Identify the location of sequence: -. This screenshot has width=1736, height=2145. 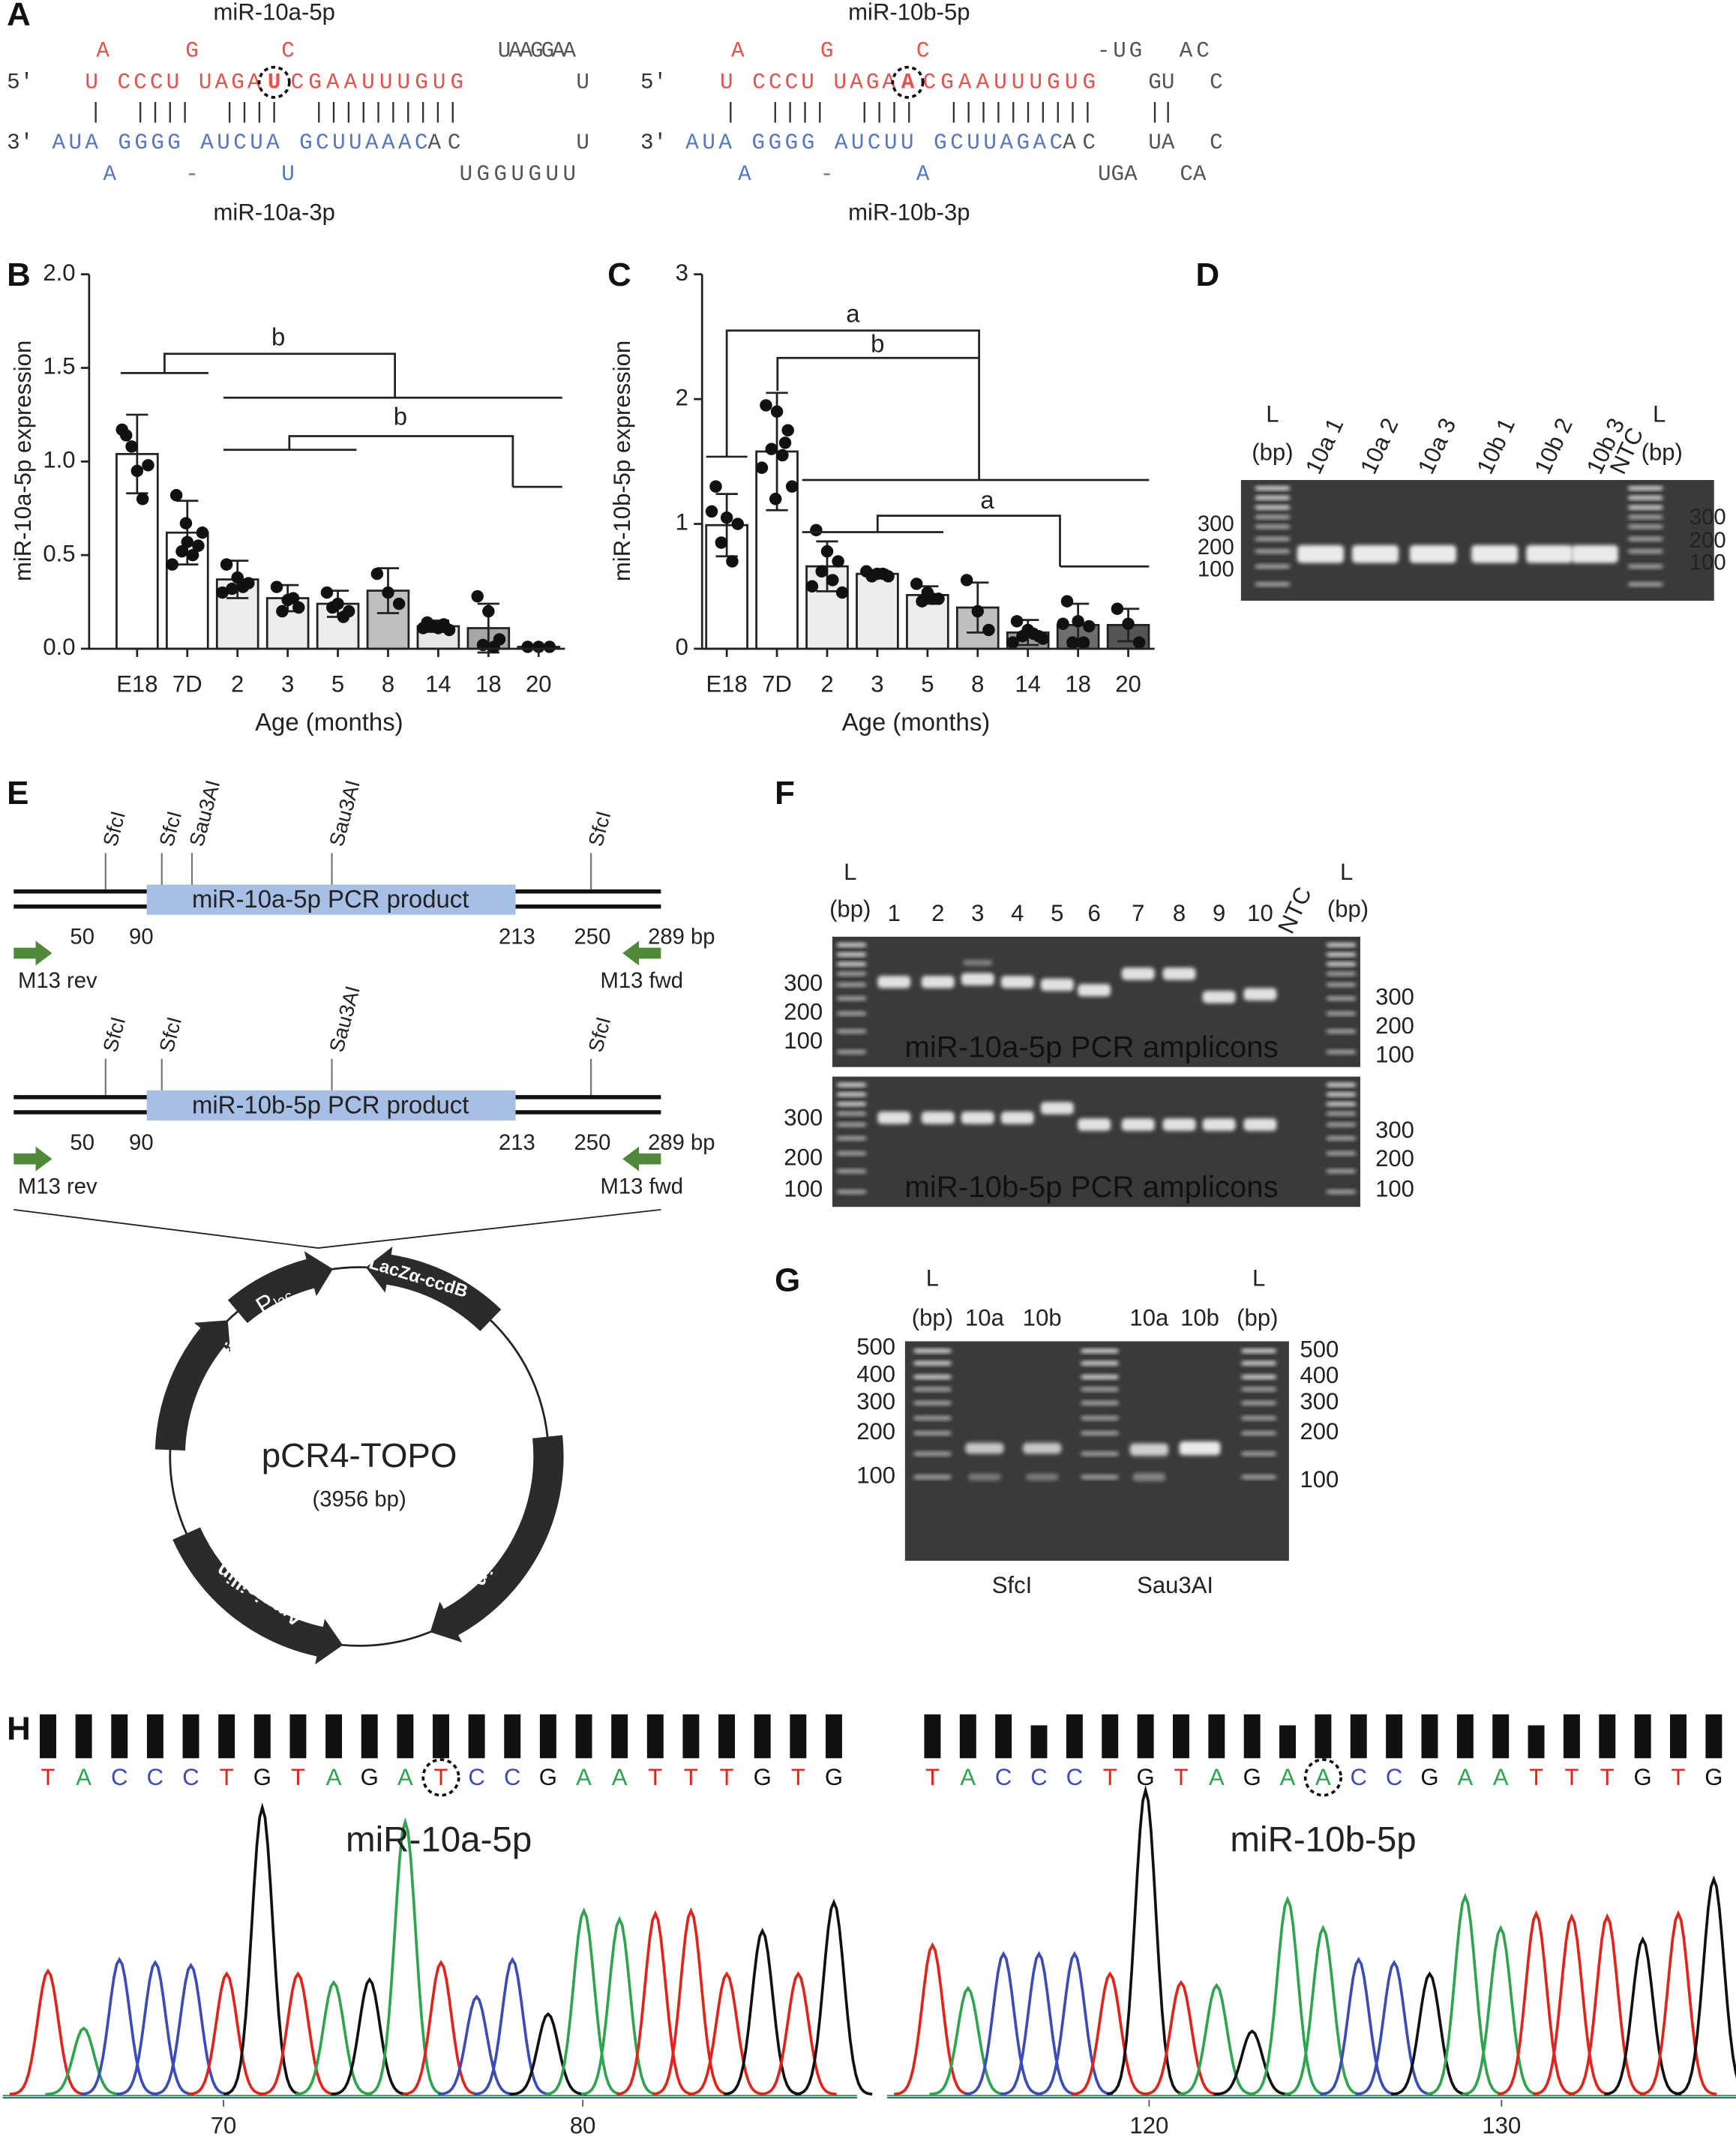
(192, 174).